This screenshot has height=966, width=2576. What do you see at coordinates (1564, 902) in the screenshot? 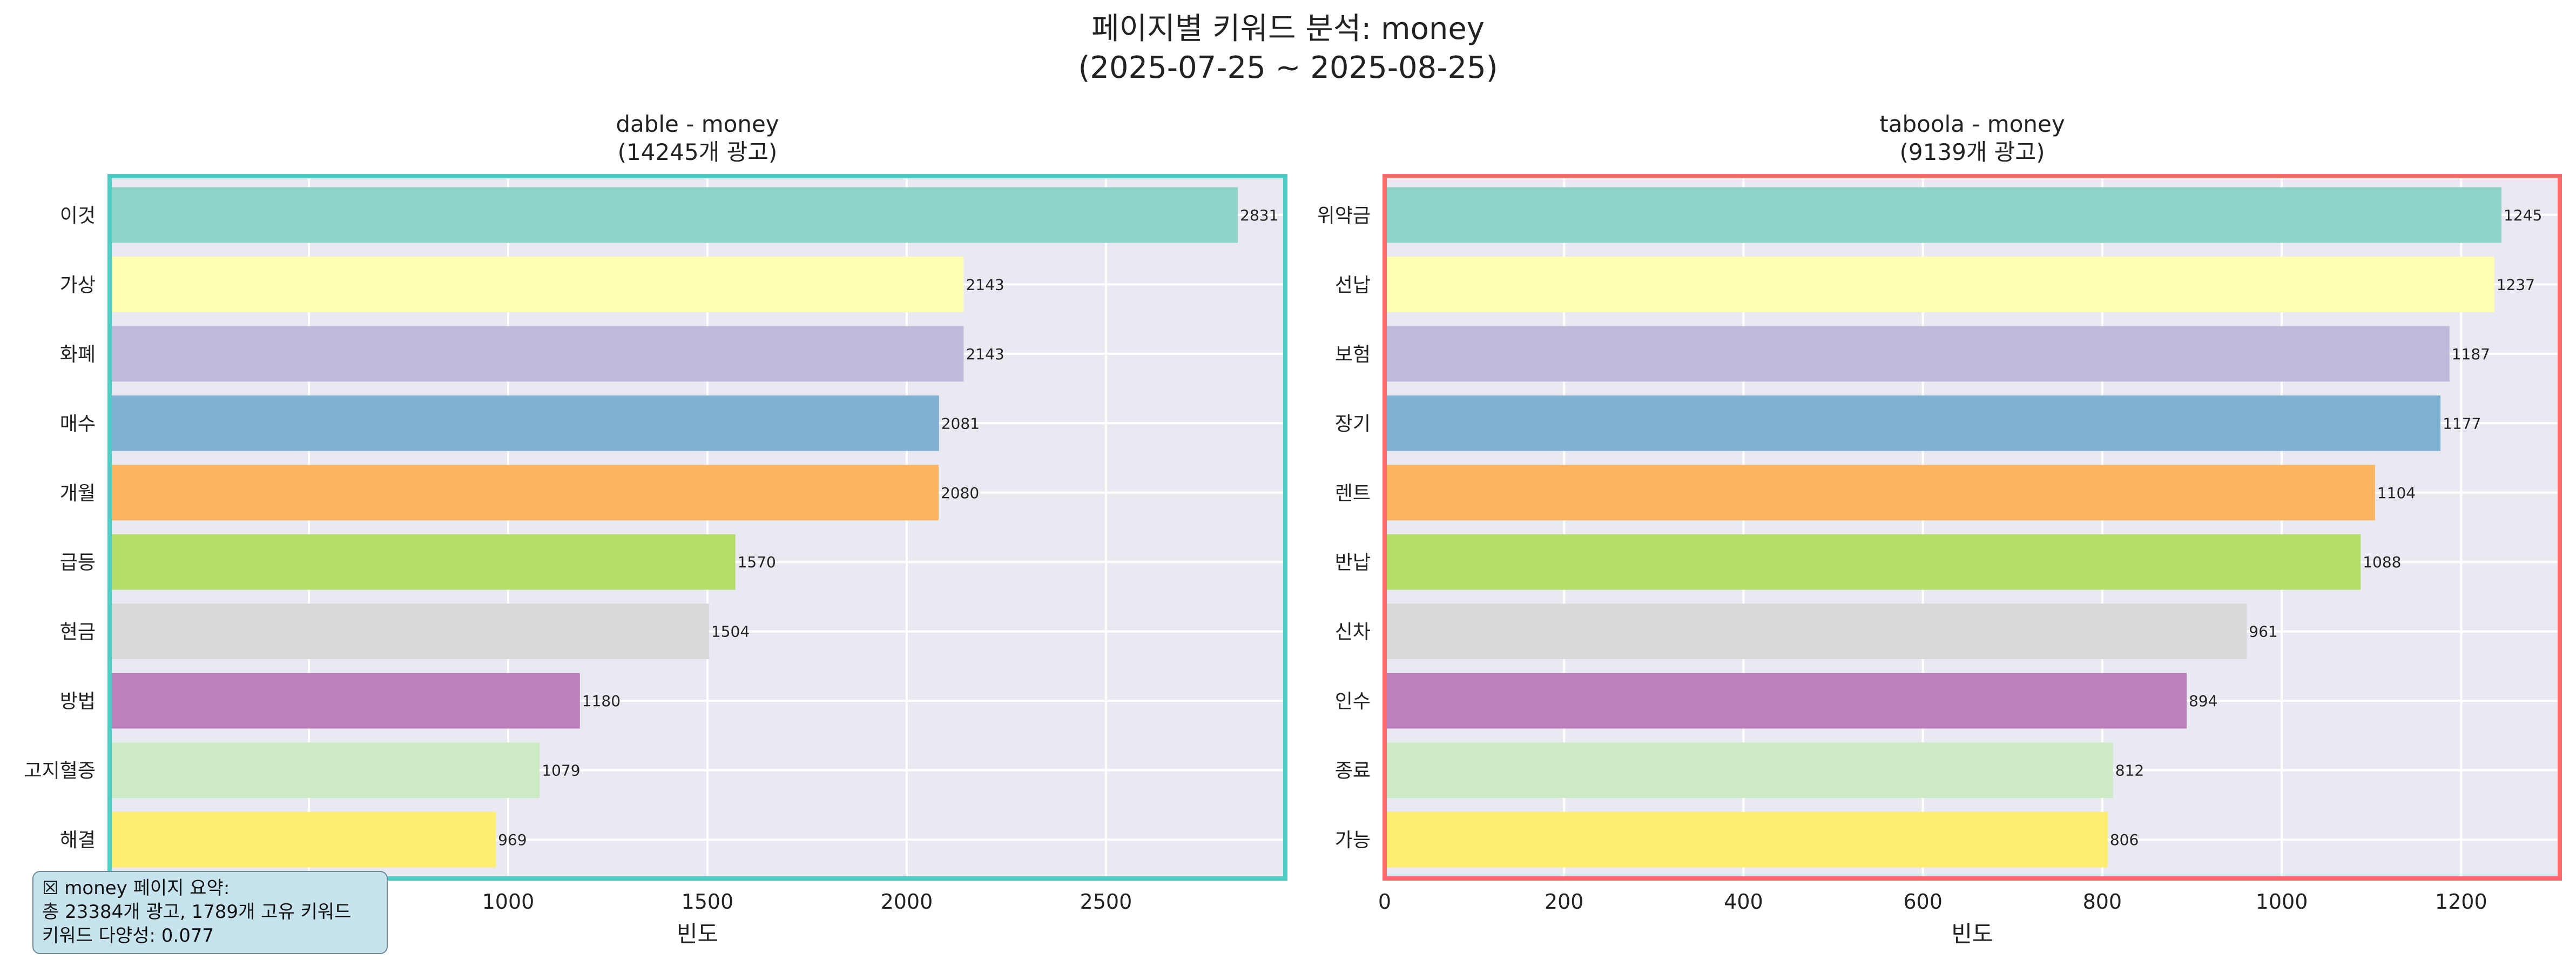
I see `x-tick-label: 200` at bounding box center [1564, 902].